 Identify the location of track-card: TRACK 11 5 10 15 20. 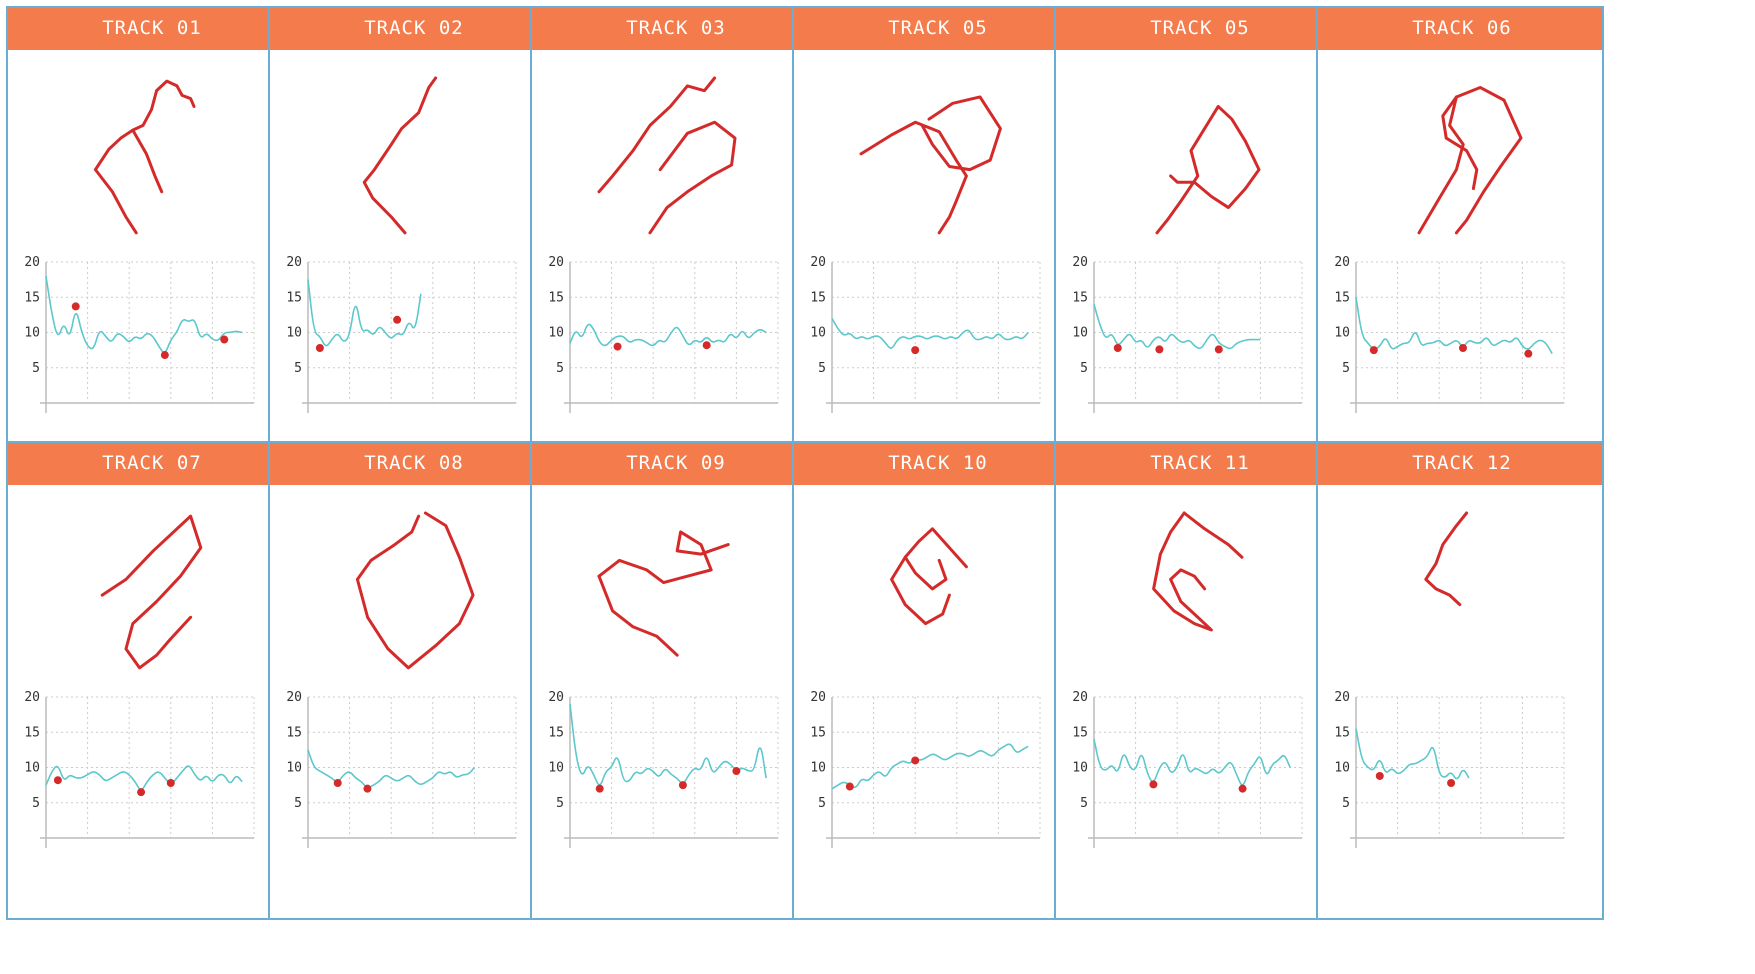
(1198, 680).